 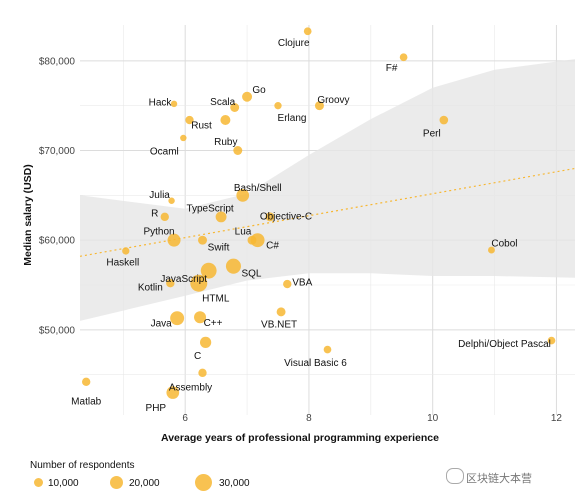 What do you see at coordinates (309, 418) in the screenshot?
I see `x-tick-label: 8` at bounding box center [309, 418].